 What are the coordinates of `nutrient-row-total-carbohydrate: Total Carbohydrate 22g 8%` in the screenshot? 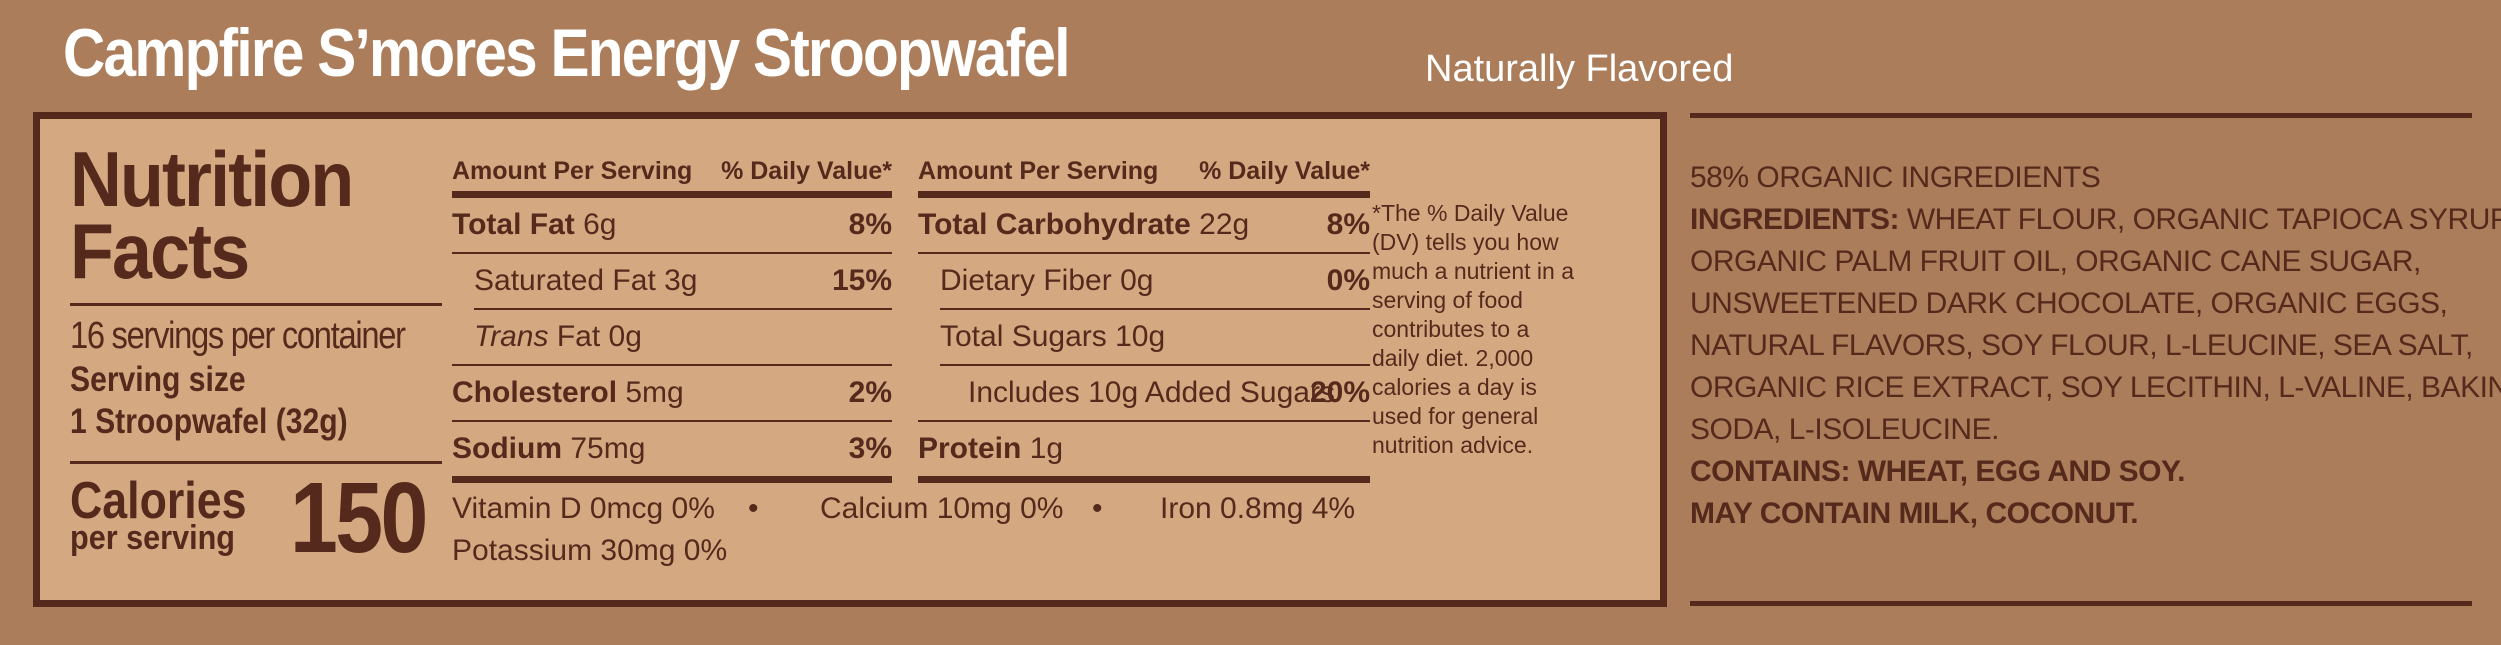 It's located at (1144, 225).